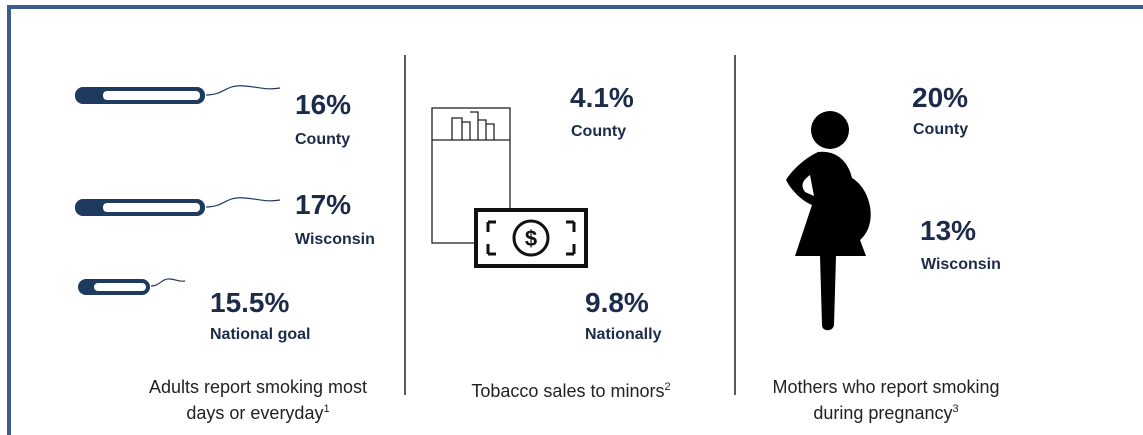 This screenshot has width=1143, height=435. Describe the element at coordinates (885, 387) in the screenshot. I see `caption: Mothers who report smoking` at that location.